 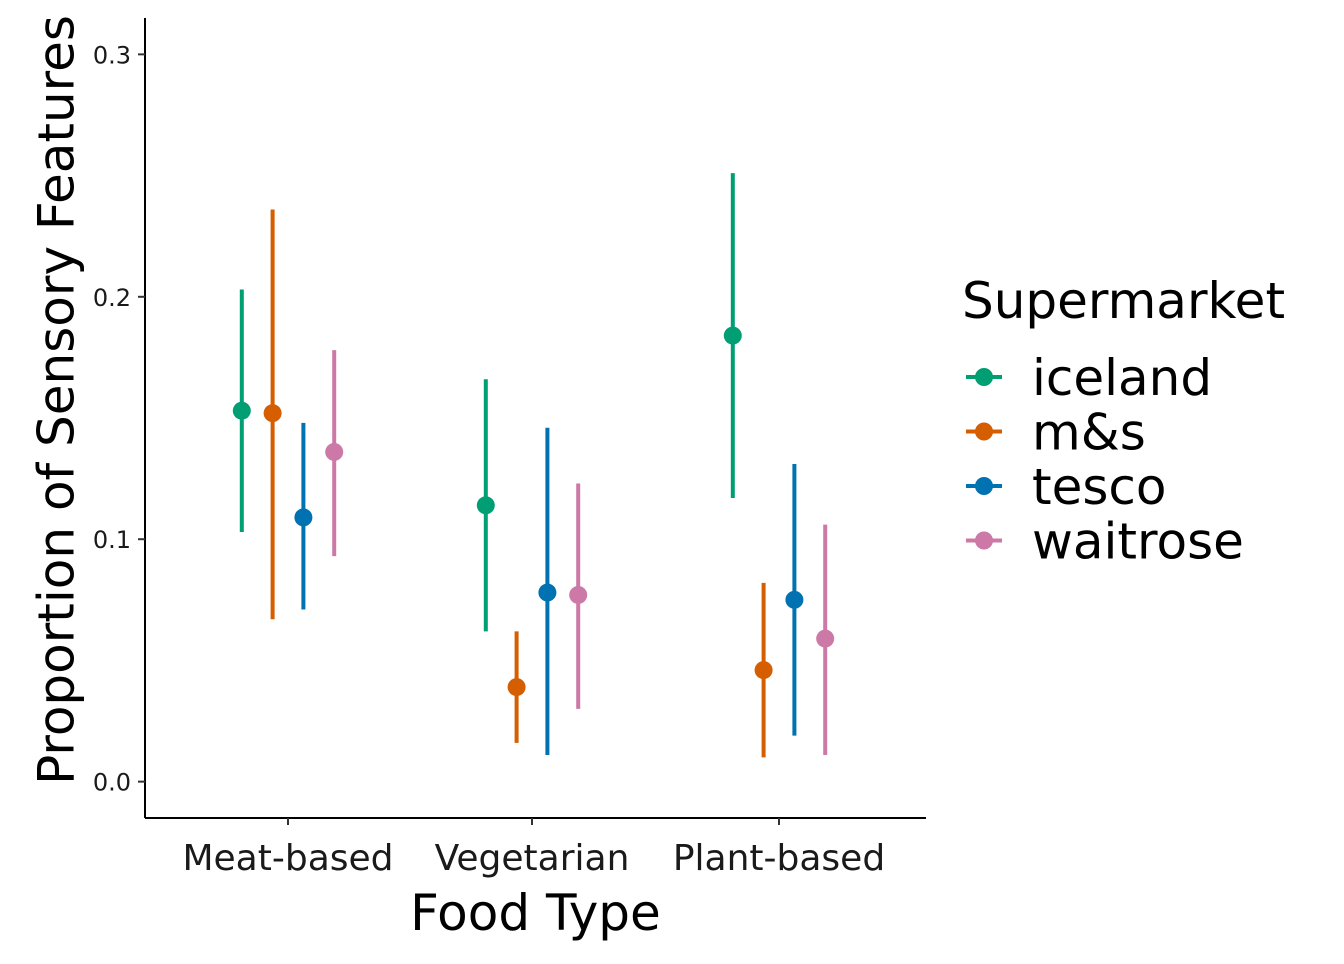 What do you see at coordinates (535, 913) in the screenshot?
I see `x-axis-title: Food Type` at bounding box center [535, 913].